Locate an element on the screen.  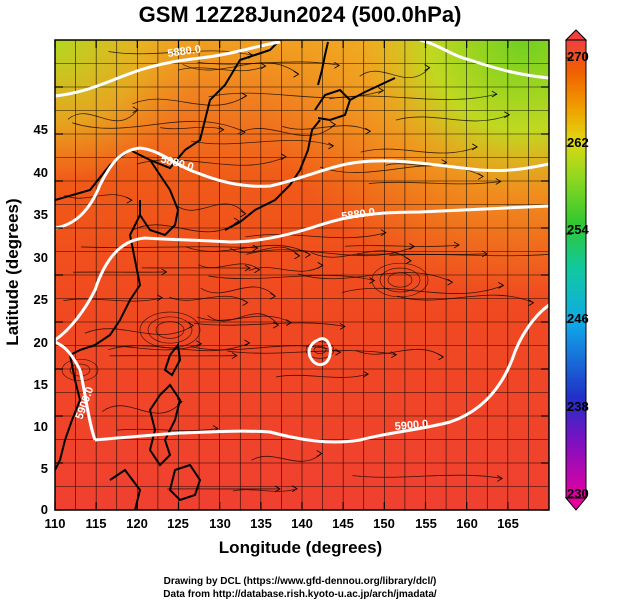
colorbar-bottom-arrow is located at coordinates (576, 504).